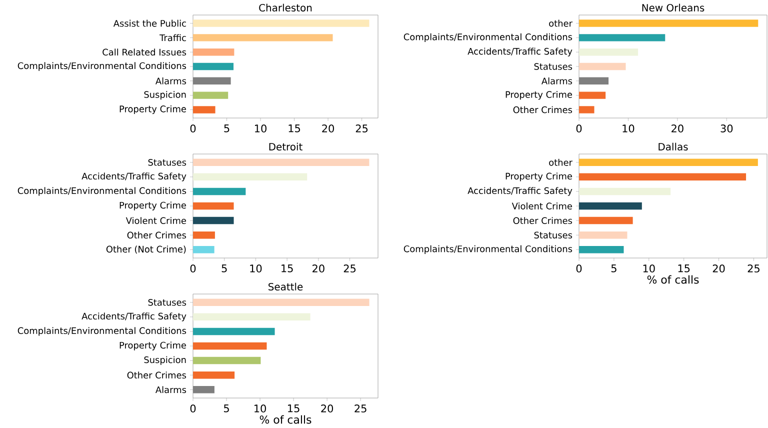 The image size is (768, 428). What do you see at coordinates (285, 8) in the screenshot?
I see `chart-title: Charleston` at bounding box center [285, 8].